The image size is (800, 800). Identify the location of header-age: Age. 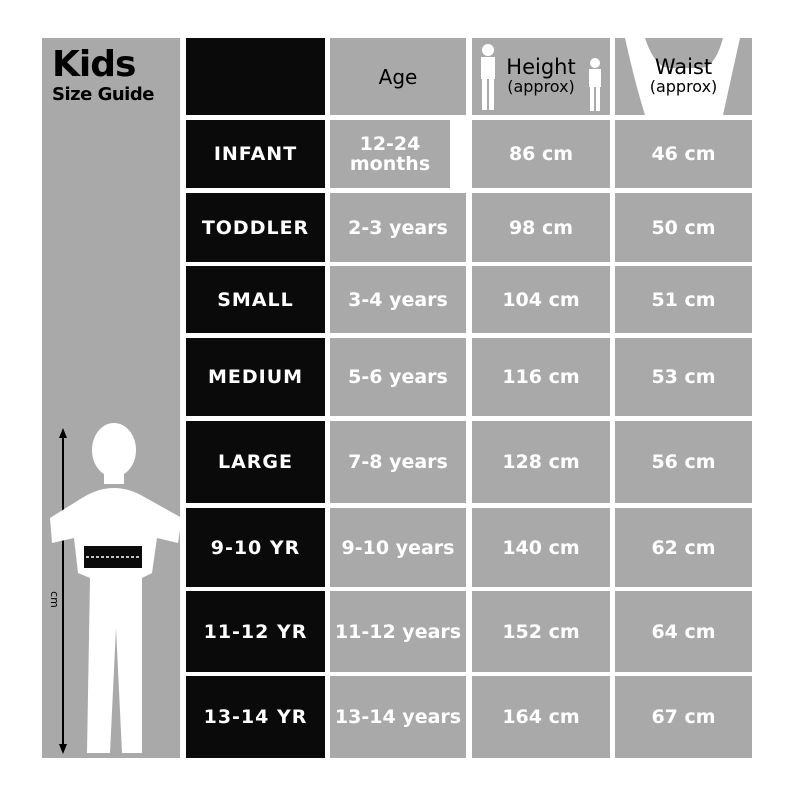
(398, 76).